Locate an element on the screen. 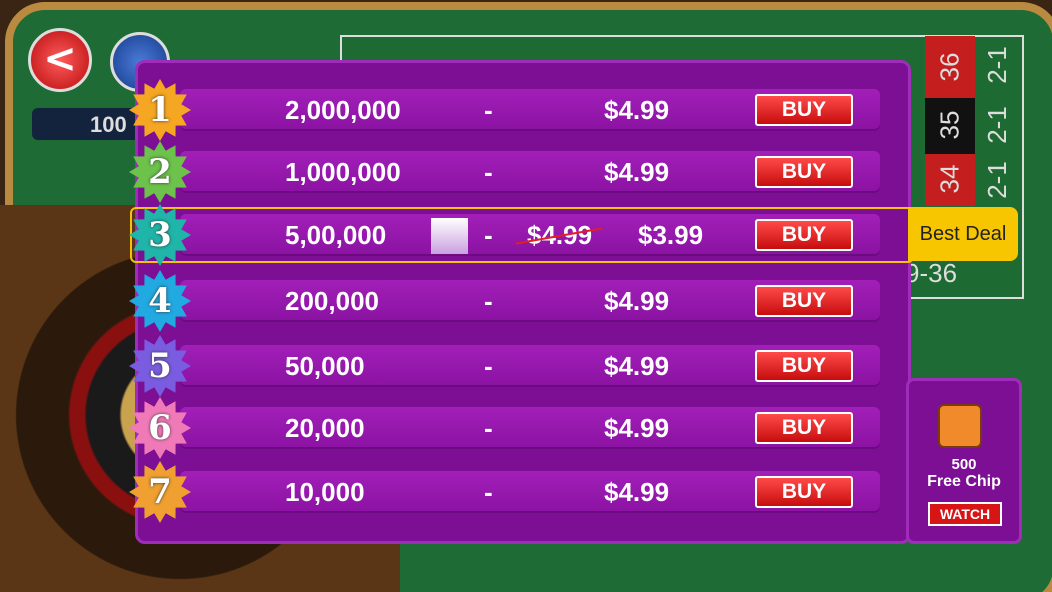 Image resolution: width=1052 pixels, height=592 pixels. rank-badge: 1 is located at coordinates (160, 110).